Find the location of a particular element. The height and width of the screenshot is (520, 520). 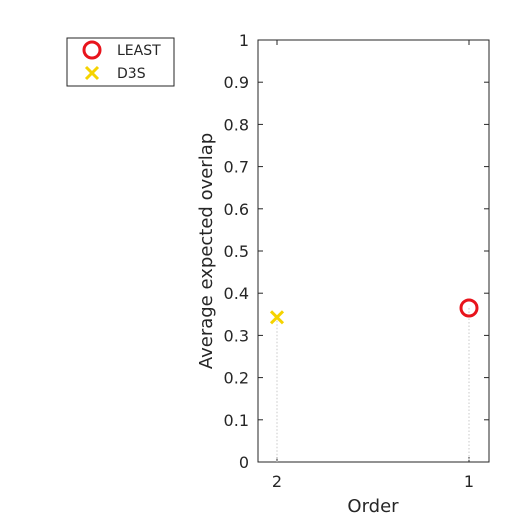

legend: LEAST D3S is located at coordinates (120, 62).